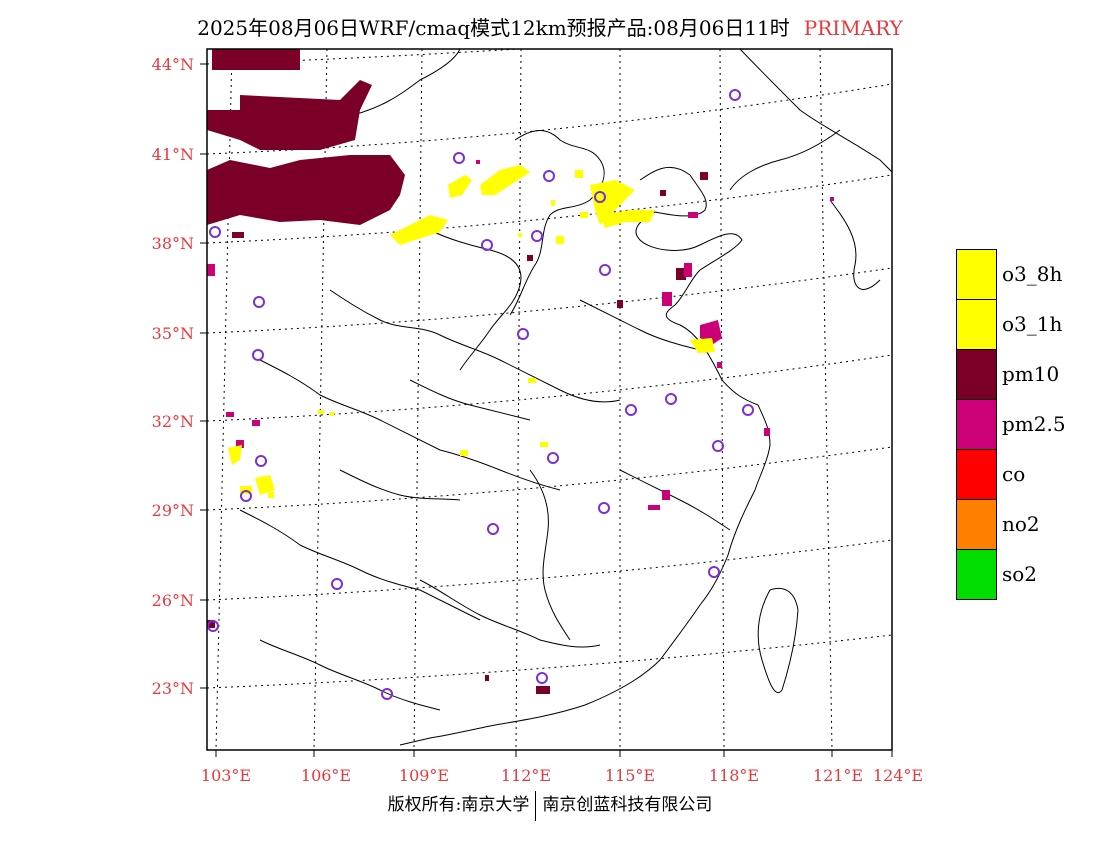  I want to click on title-main: 2025年08月06日WRF/cmaq模式12km预报产品:08月06日11时, so click(493, 28).